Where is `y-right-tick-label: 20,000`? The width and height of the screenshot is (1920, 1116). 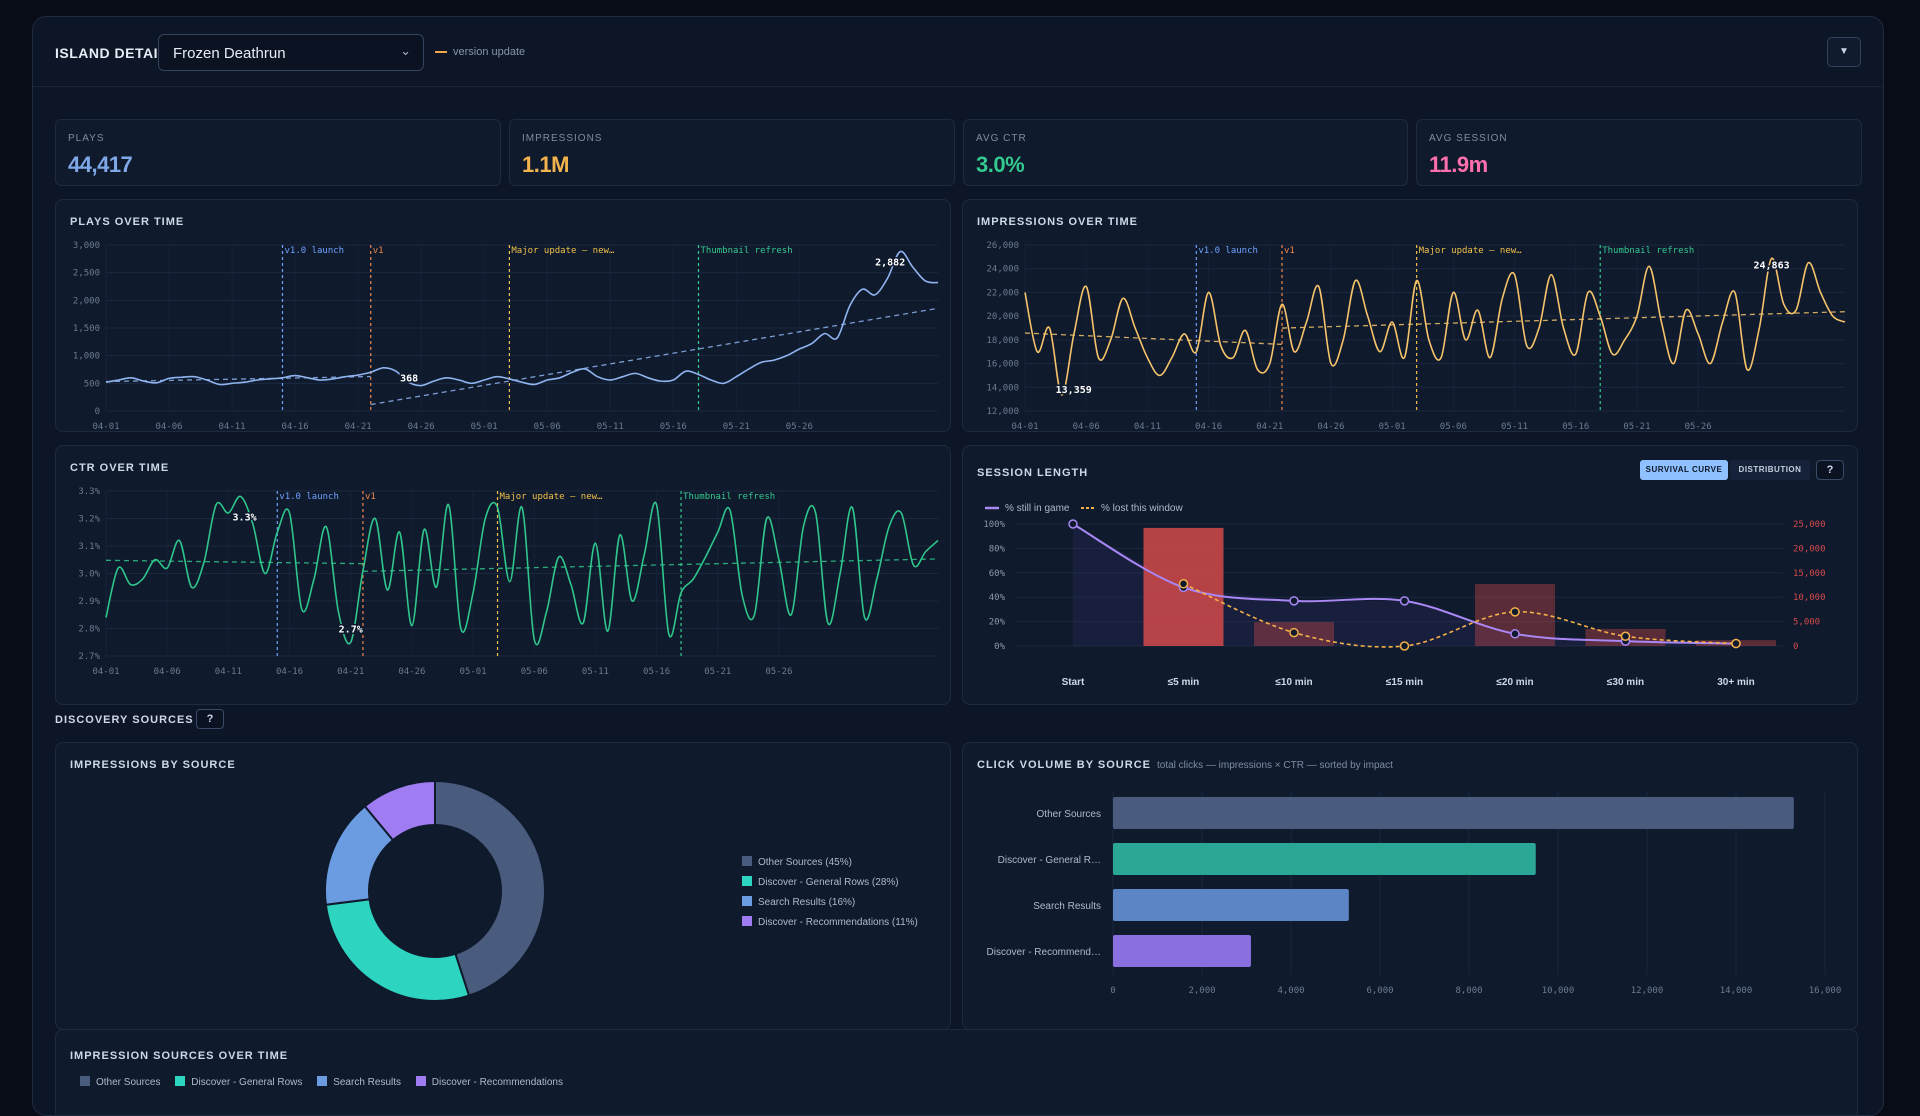
y-right-tick-label: 20,000 is located at coordinates (1809, 549).